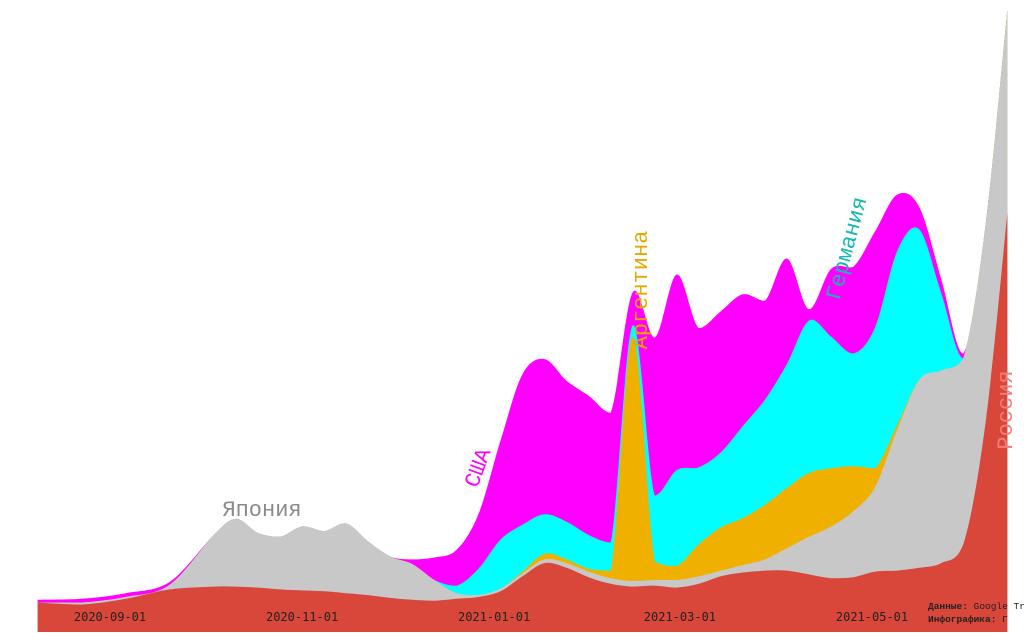  What do you see at coordinates (962, 619) in the screenshot?
I see `credits-graphics-label: Инфографика:` at bounding box center [962, 619].